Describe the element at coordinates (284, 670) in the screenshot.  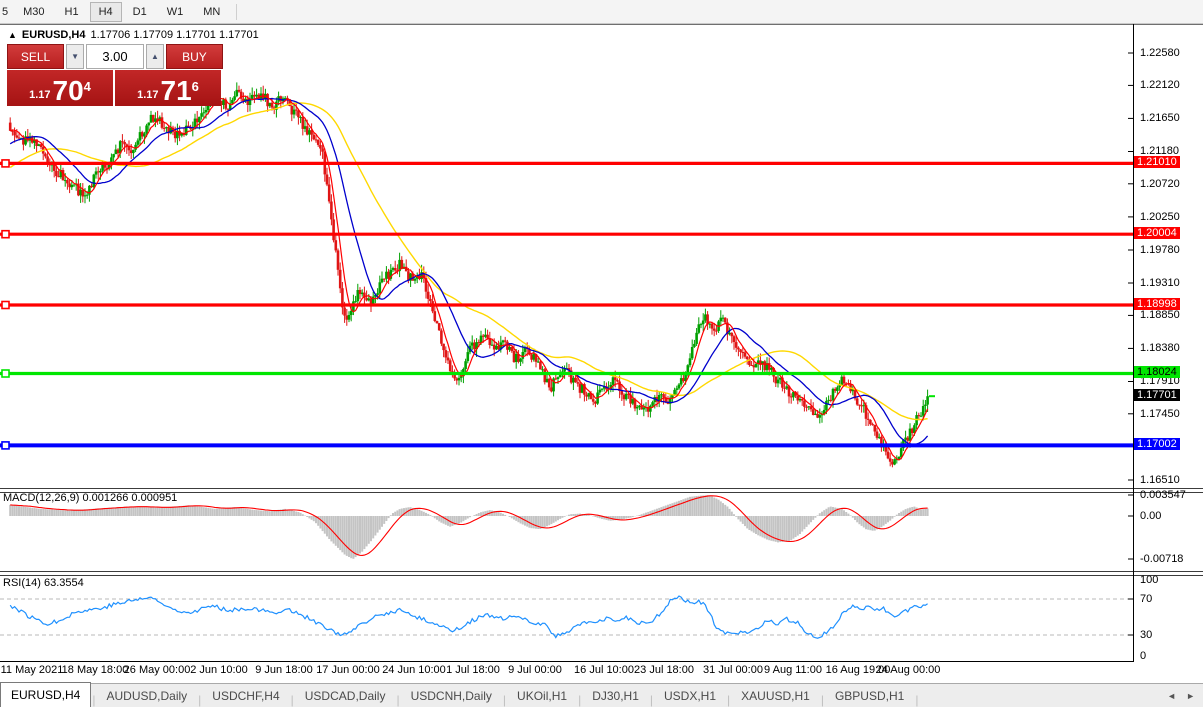
I see `time-axis-label: 9 Jun 18:00` at that location.